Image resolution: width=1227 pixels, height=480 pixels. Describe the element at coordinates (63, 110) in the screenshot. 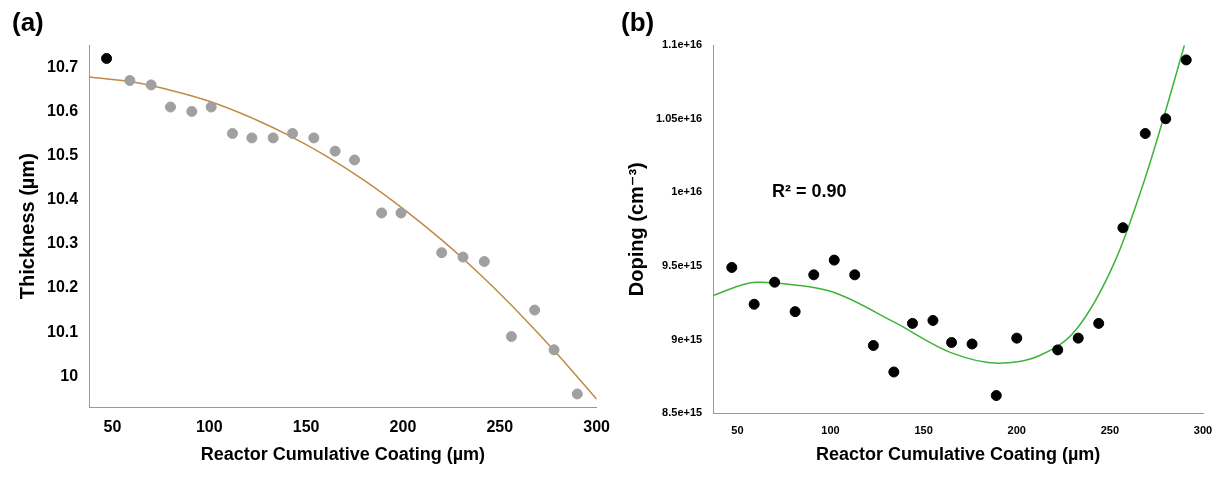

I see `y-tick-label: 10.6` at that location.